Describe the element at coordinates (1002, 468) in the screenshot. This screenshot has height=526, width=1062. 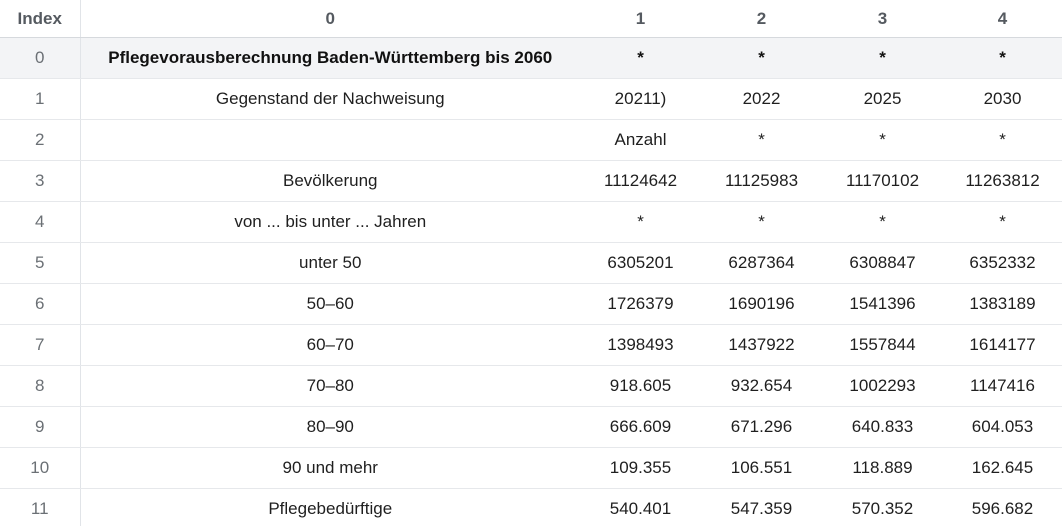
I see `table-cell: 162.645` at that location.